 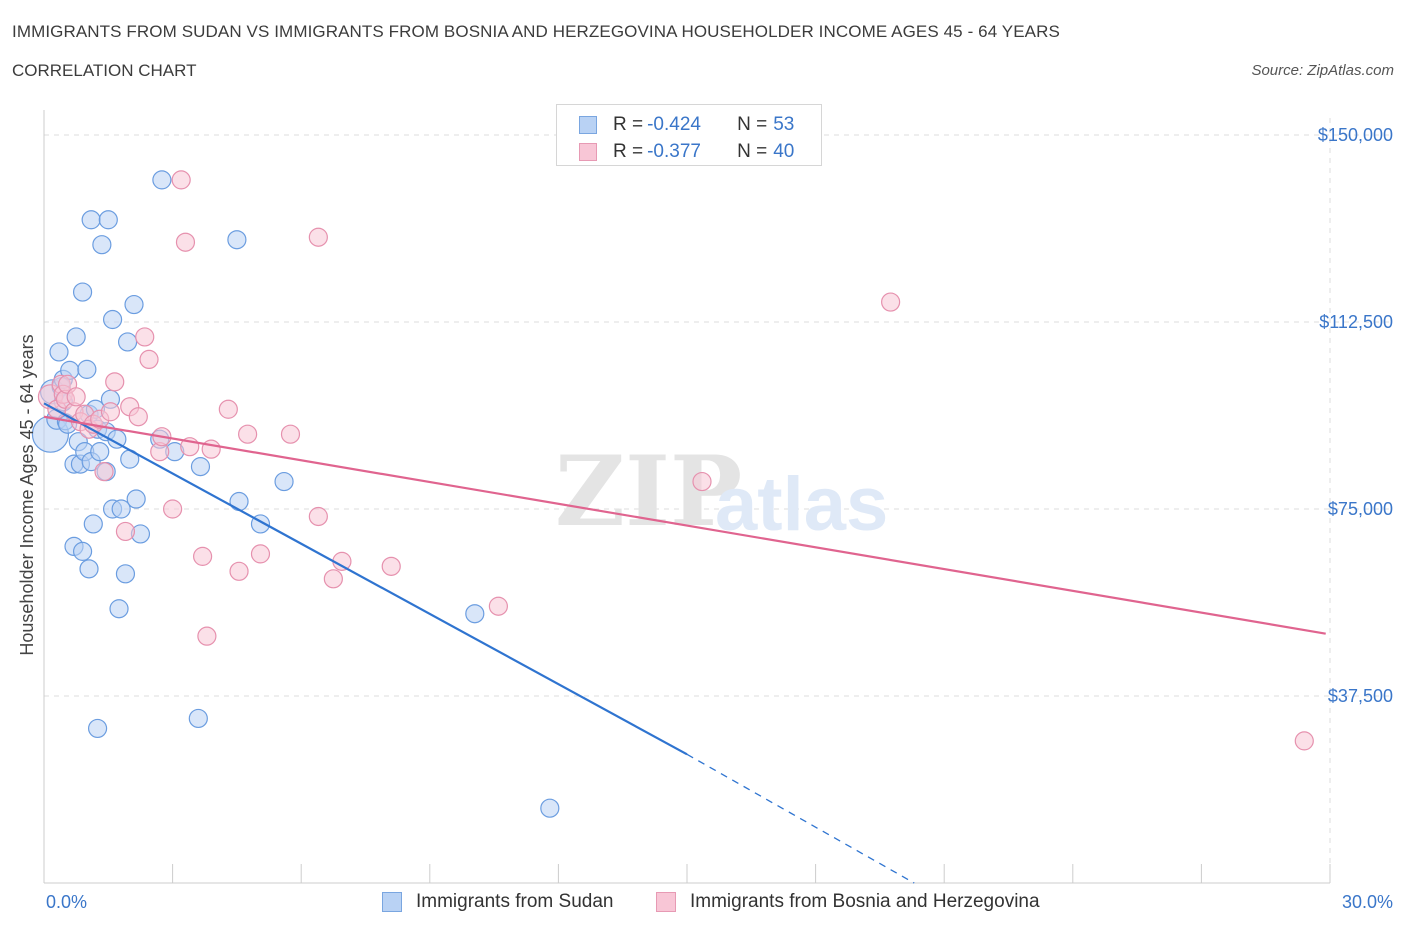 What do you see at coordinates (588, 152) in the screenshot?
I see `legend-swatch-pink` at bounding box center [588, 152].